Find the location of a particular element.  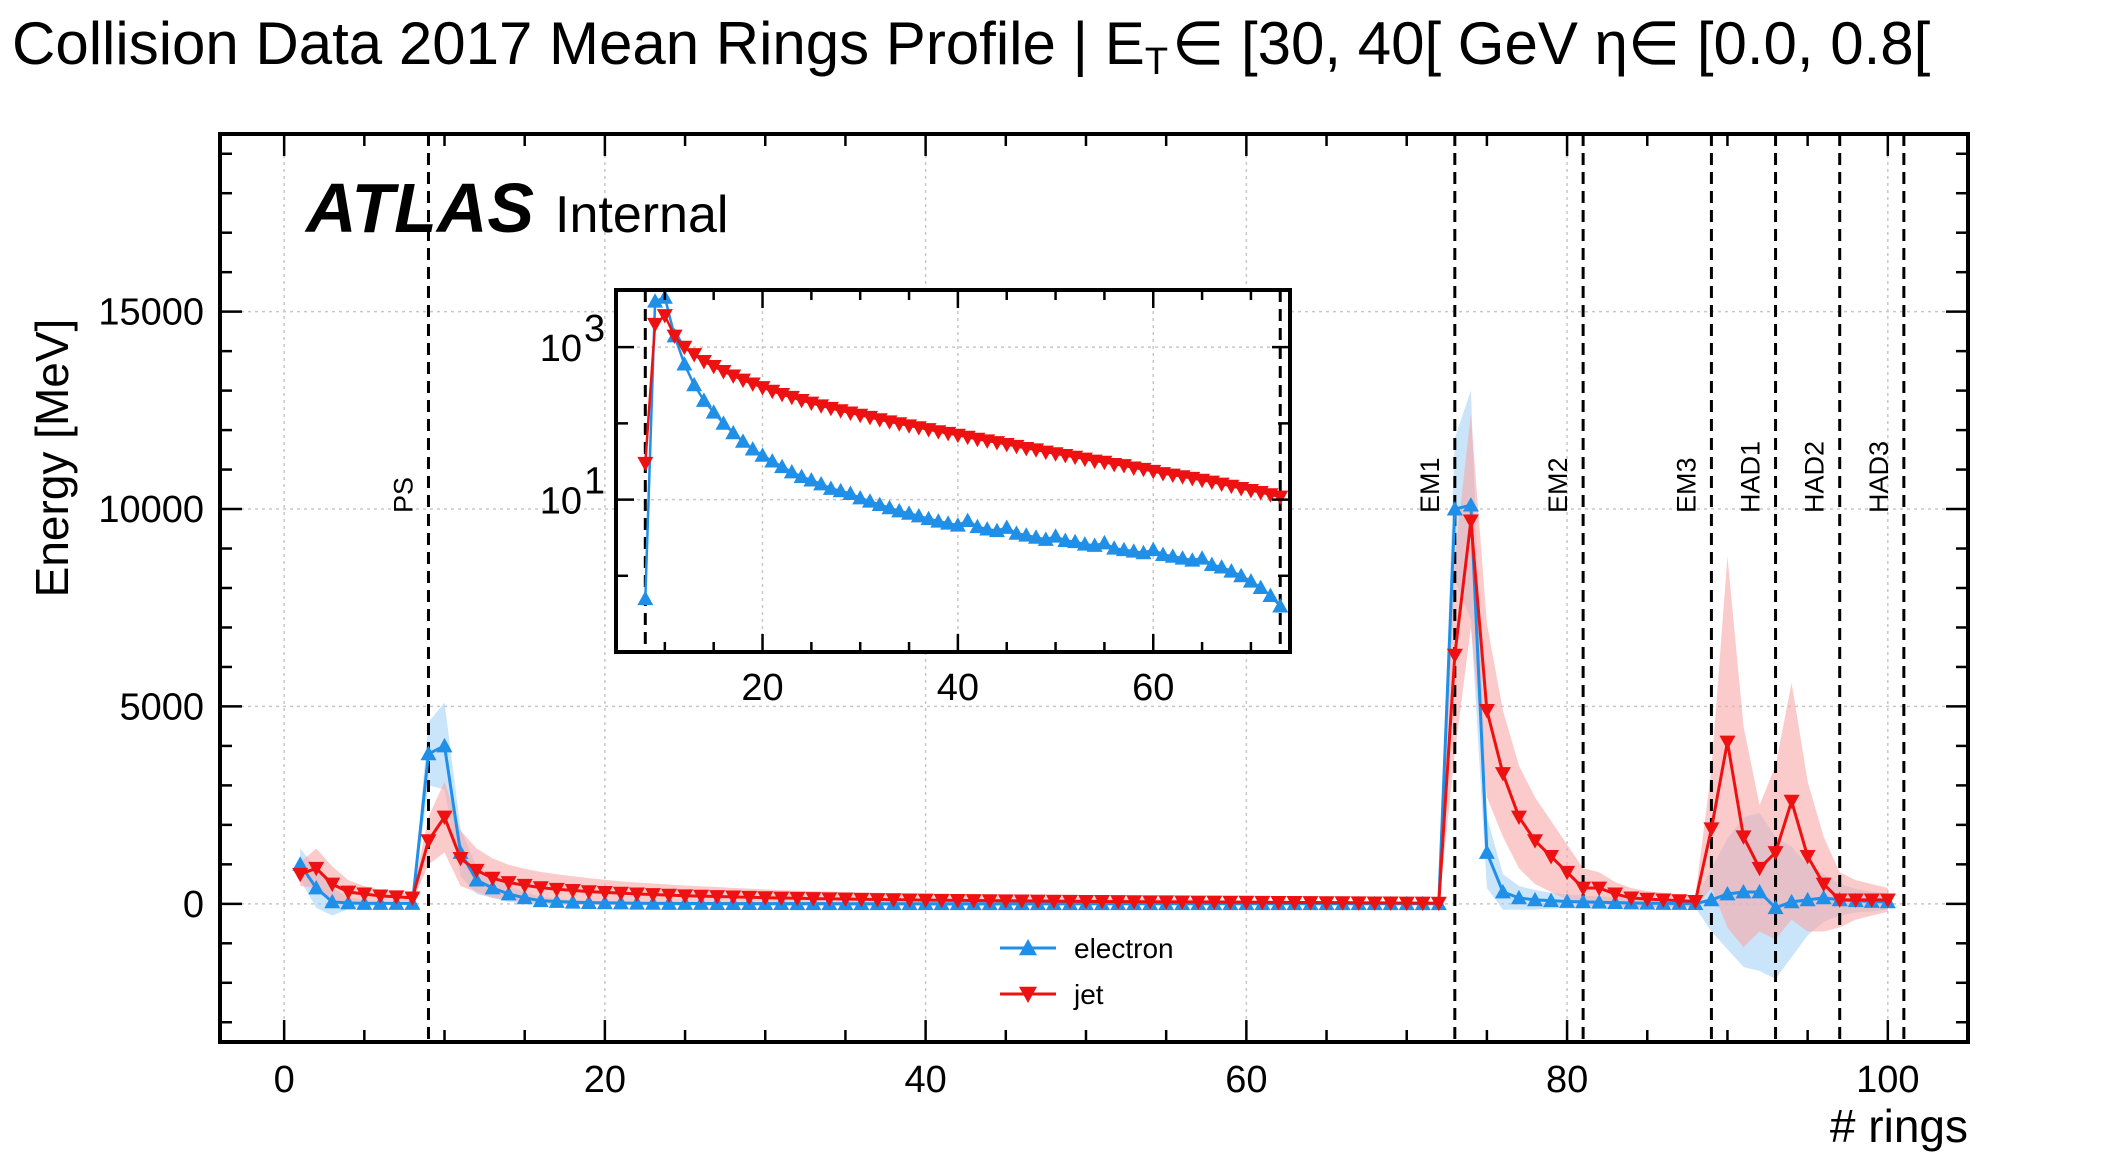

region-label-em1: EM1 is located at coordinates (1430, 486).